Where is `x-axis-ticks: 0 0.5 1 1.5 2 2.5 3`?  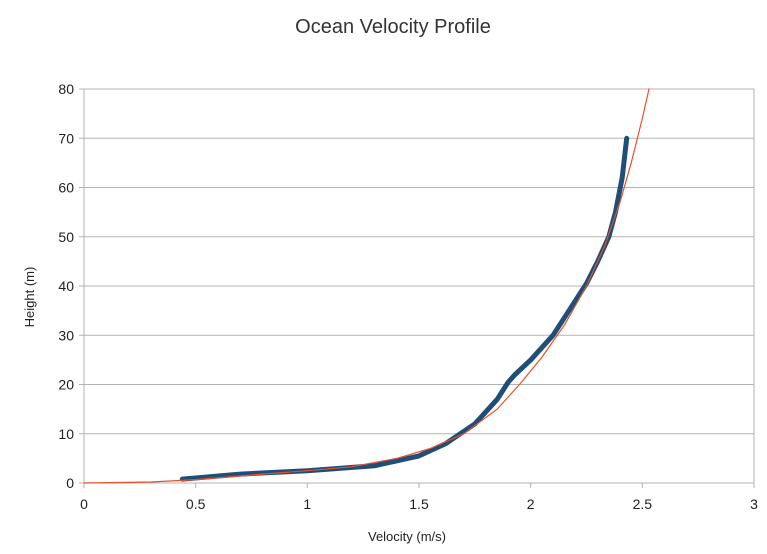
x-axis-ticks: 0 0.5 1 1.5 2 2.5 3 is located at coordinates (419, 497).